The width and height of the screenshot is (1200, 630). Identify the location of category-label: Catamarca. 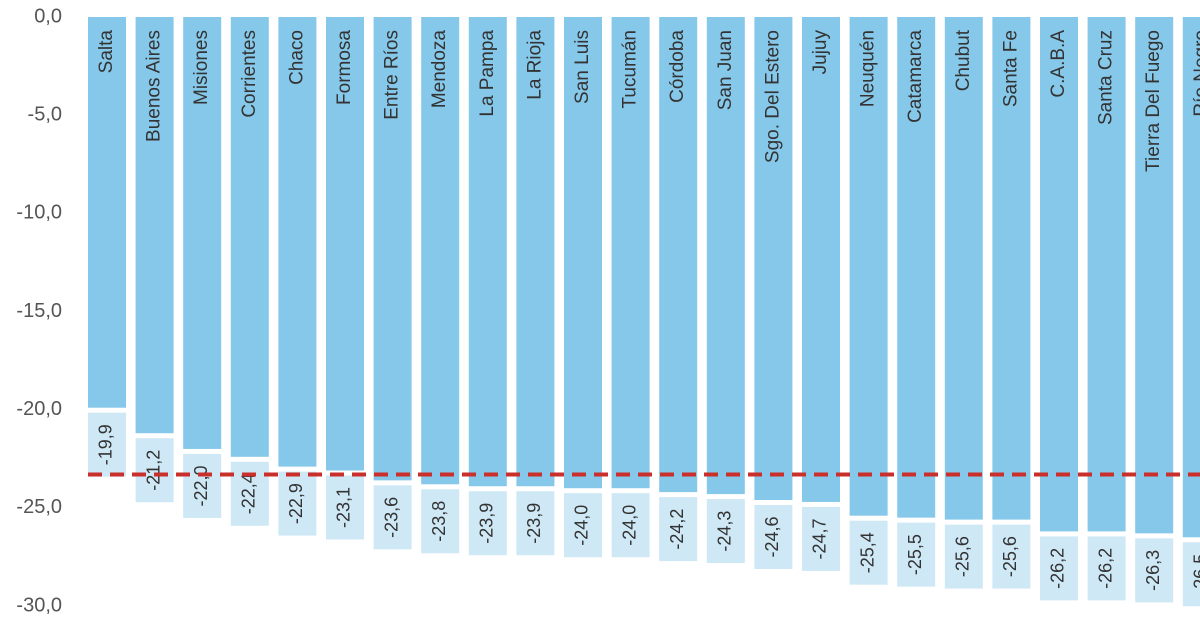
(915, 76).